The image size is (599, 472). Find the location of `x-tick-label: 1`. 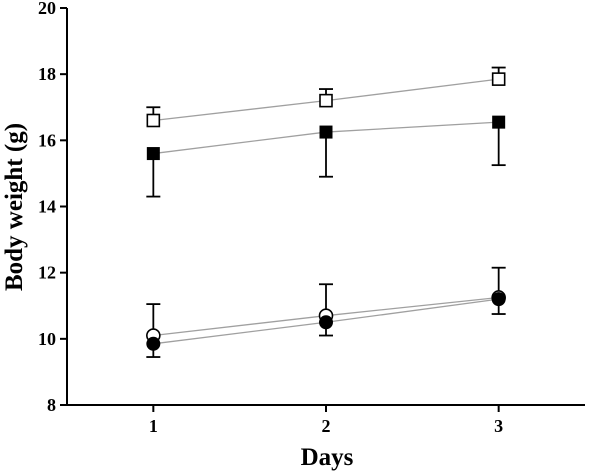

x-tick-label: 1 is located at coordinates (153, 426).